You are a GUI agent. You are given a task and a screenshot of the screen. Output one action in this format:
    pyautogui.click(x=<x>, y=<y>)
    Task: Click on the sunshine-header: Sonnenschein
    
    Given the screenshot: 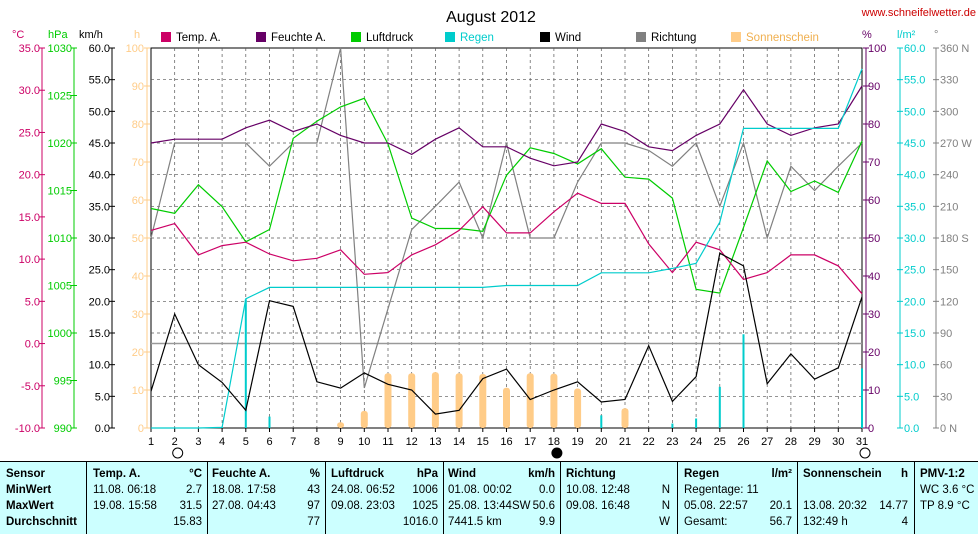 What is the action you would take?
    pyautogui.click(x=842, y=474)
    